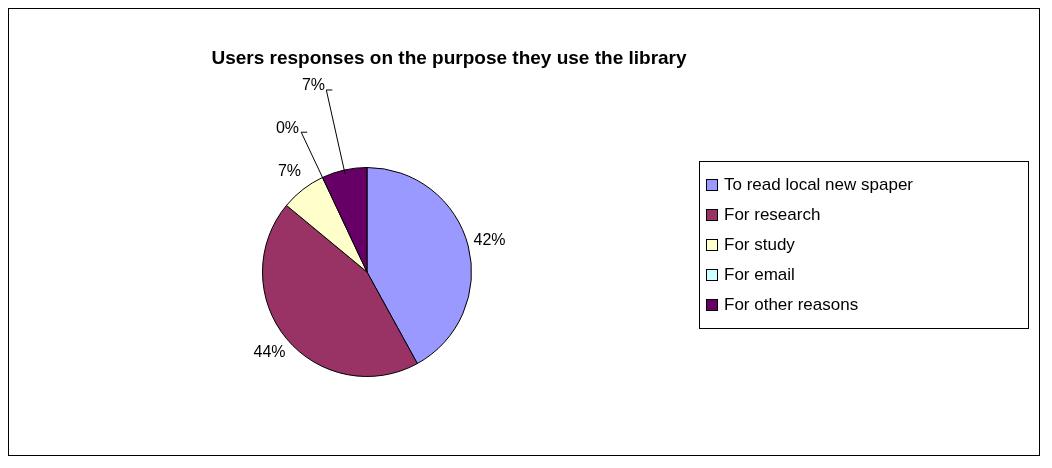  Describe the element at coordinates (287, 127) in the screenshot. I see `text: 0%` at that location.